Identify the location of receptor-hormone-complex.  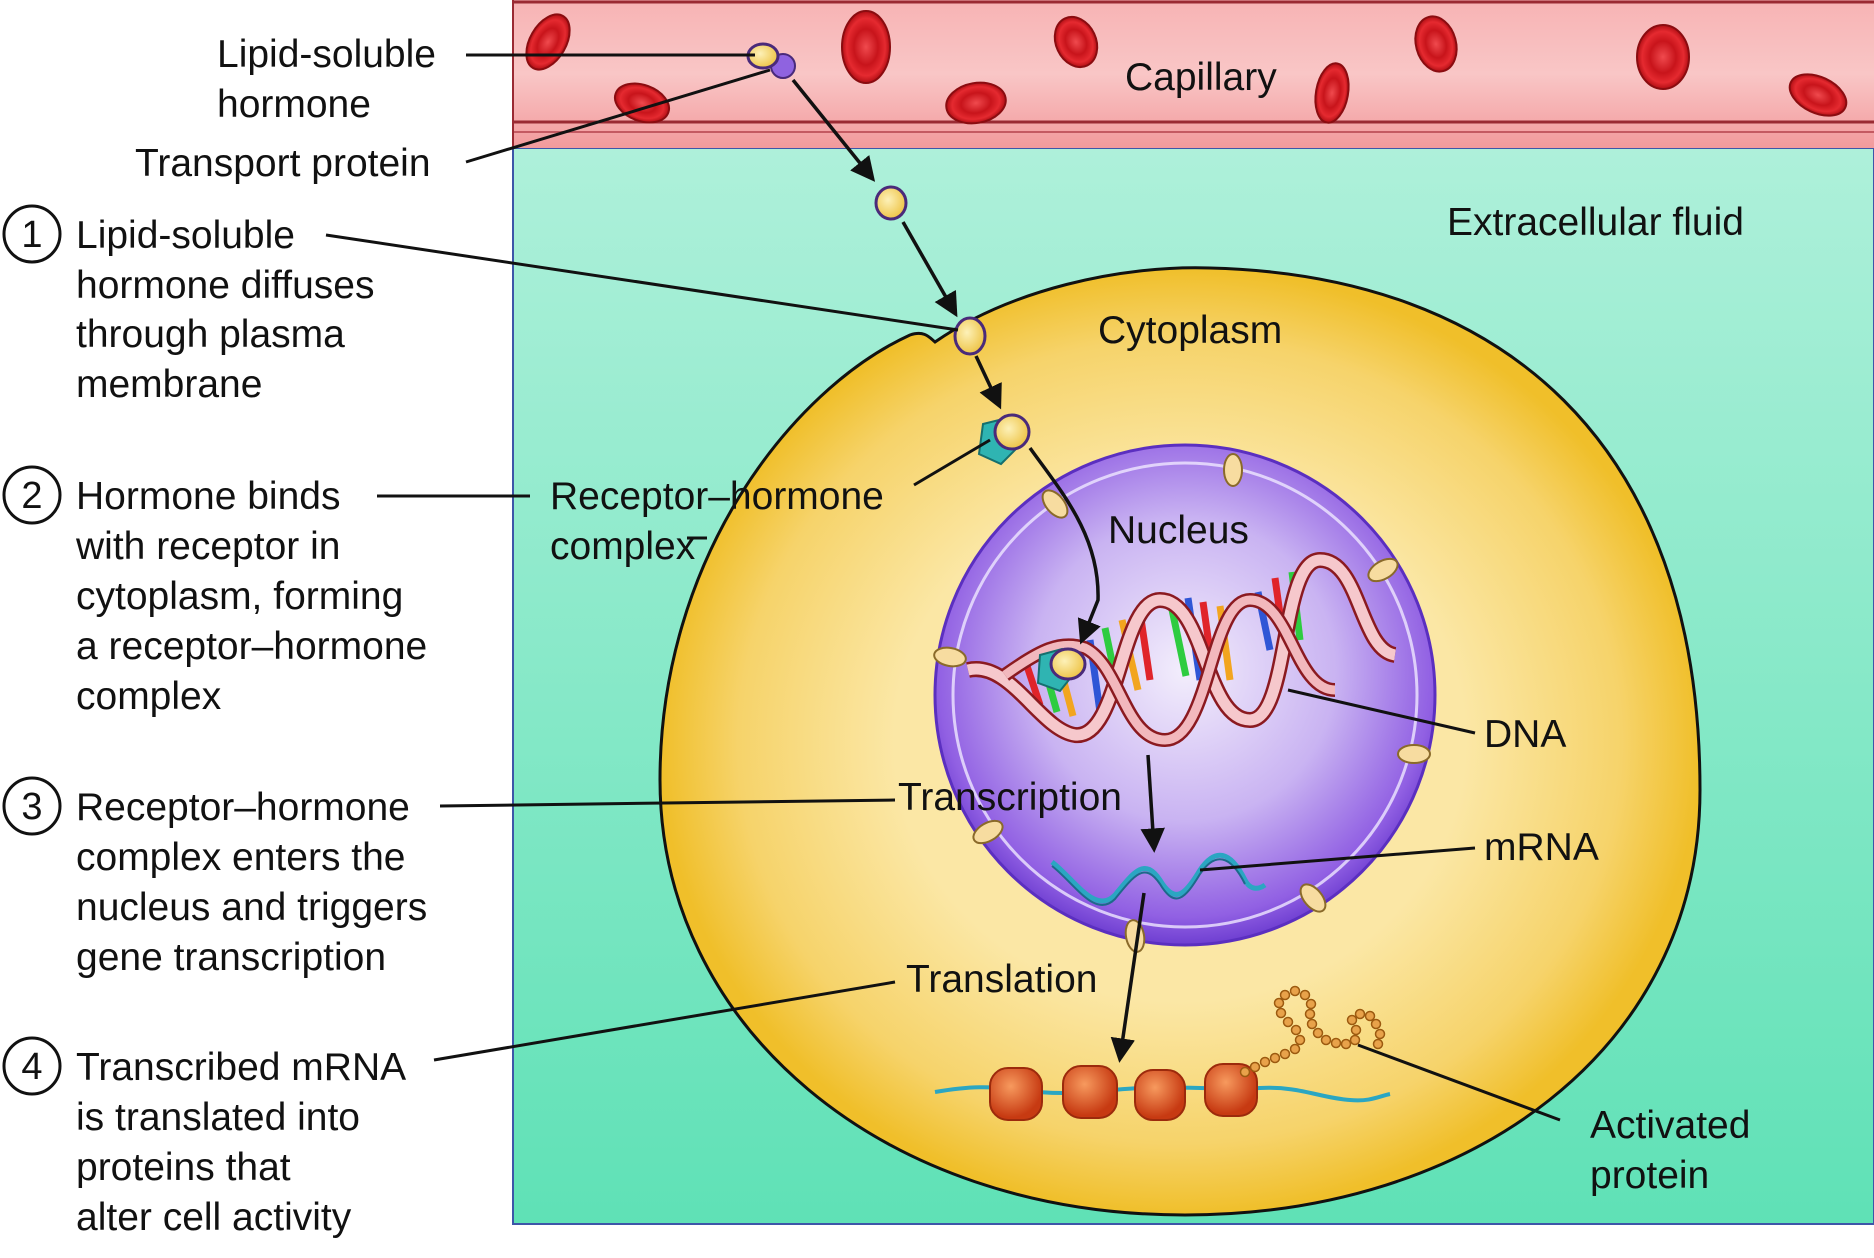
(1004, 439).